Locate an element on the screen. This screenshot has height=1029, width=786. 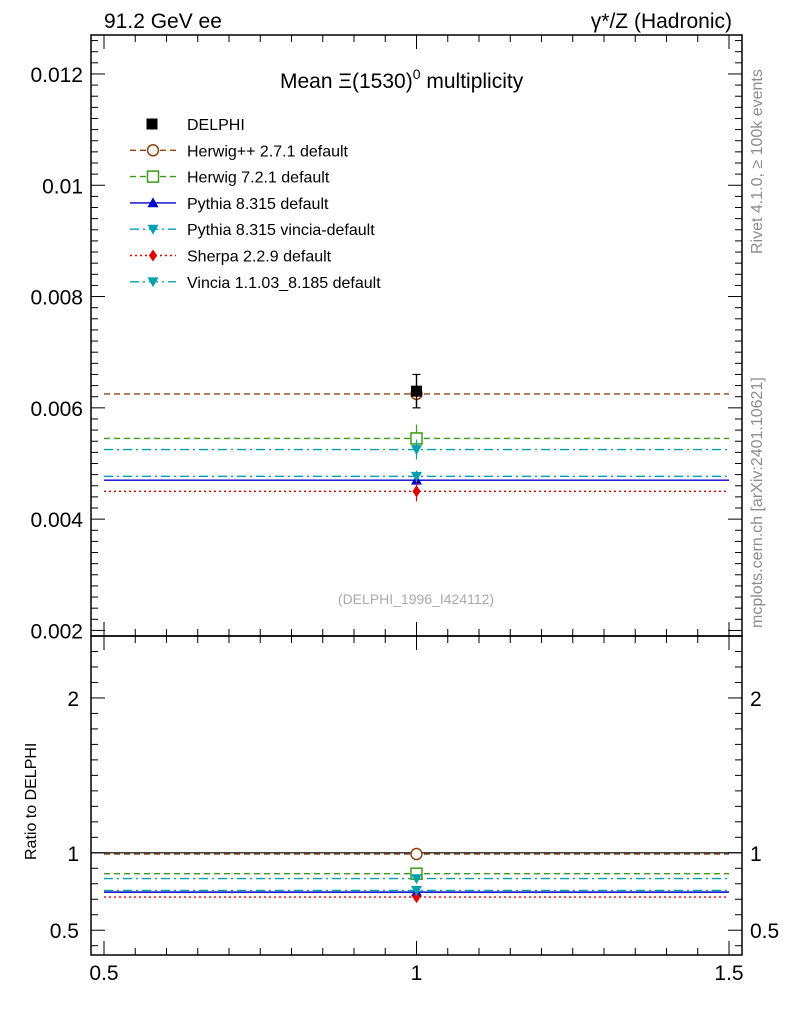
ratio-y-tick-label: 1 is located at coordinates (73, 854).